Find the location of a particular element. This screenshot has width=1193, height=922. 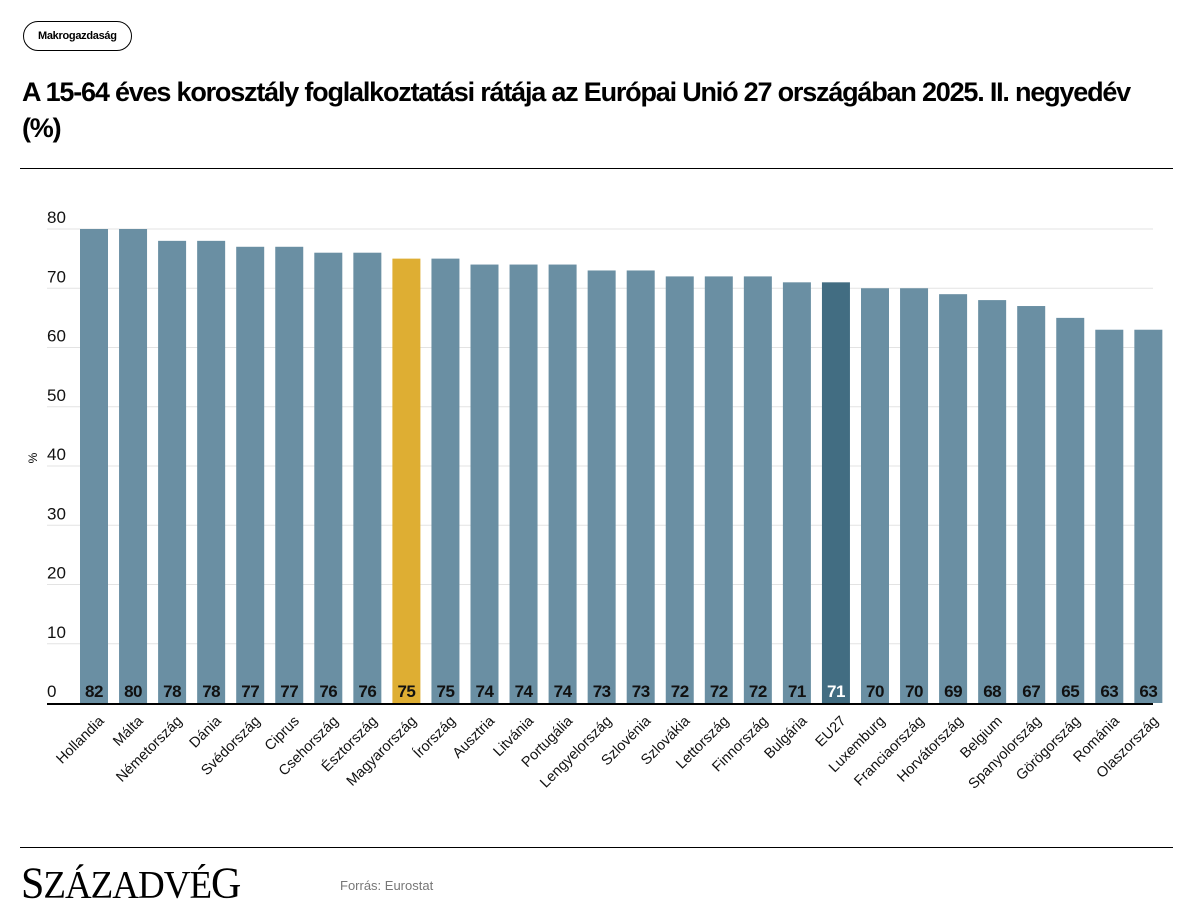

bar-luxemburg is located at coordinates (875, 495).